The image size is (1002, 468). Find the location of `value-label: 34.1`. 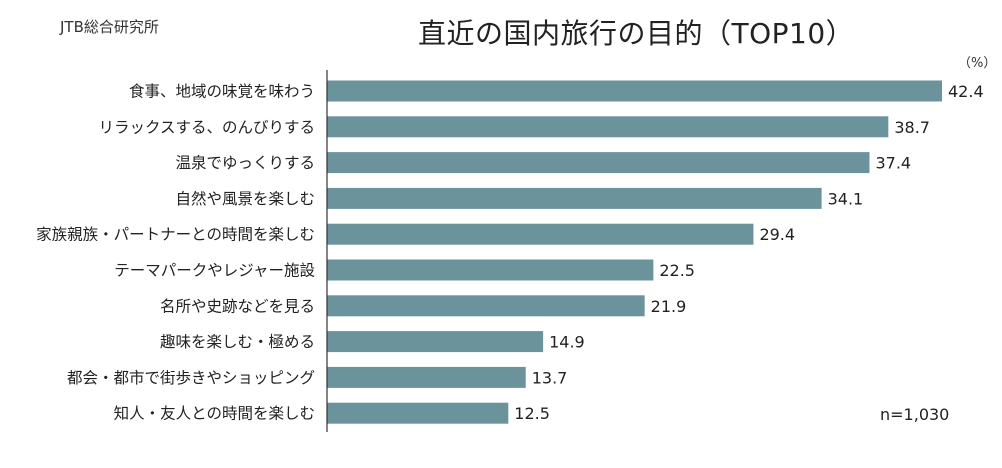

value-label: 34.1 is located at coordinates (846, 198).